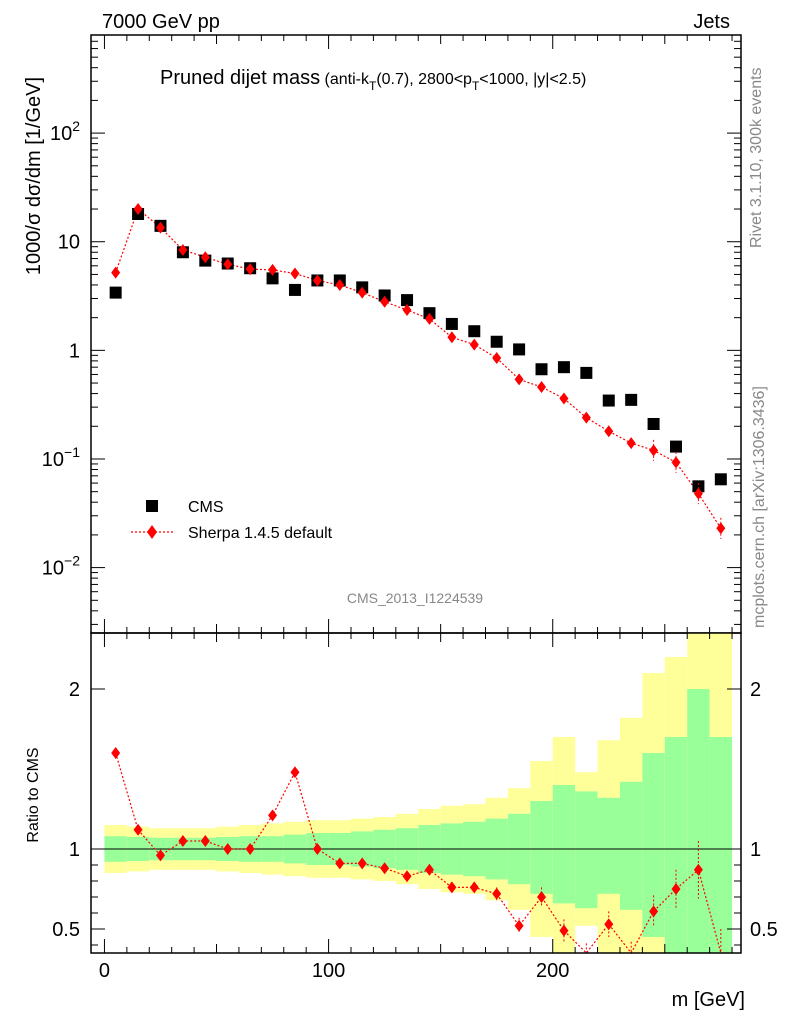  Describe the element at coordinates (232, 520) in the screenshot. I see `legend: CMS Sherpa 1.4.5 default` at that location.